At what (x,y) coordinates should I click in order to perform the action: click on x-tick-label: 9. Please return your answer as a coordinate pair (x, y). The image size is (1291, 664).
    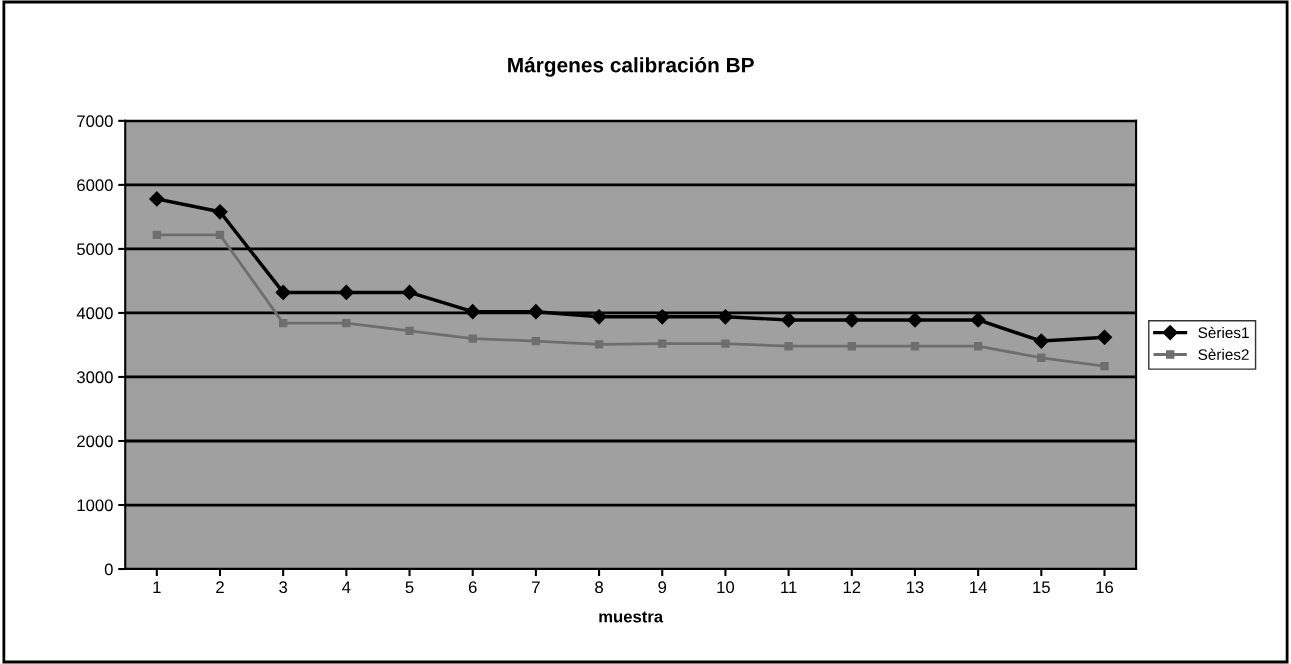
    Looking at the image, I should click on (662, 587).